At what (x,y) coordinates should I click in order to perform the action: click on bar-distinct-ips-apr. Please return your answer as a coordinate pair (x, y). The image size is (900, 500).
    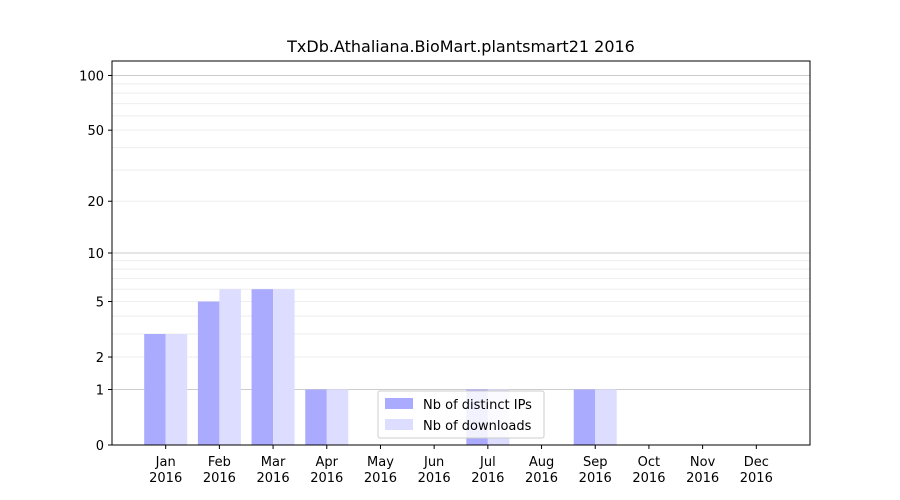
    Looking at the image, I should click on (316, 417).